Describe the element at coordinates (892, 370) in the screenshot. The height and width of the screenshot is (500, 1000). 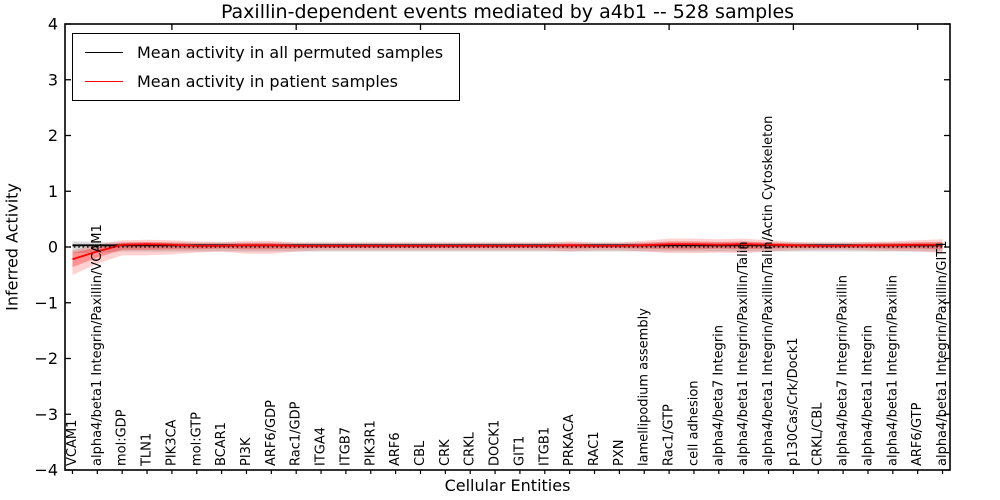
I see `x-tick-label: alpha4/beta1 Integrin/Paxillin` at that location.